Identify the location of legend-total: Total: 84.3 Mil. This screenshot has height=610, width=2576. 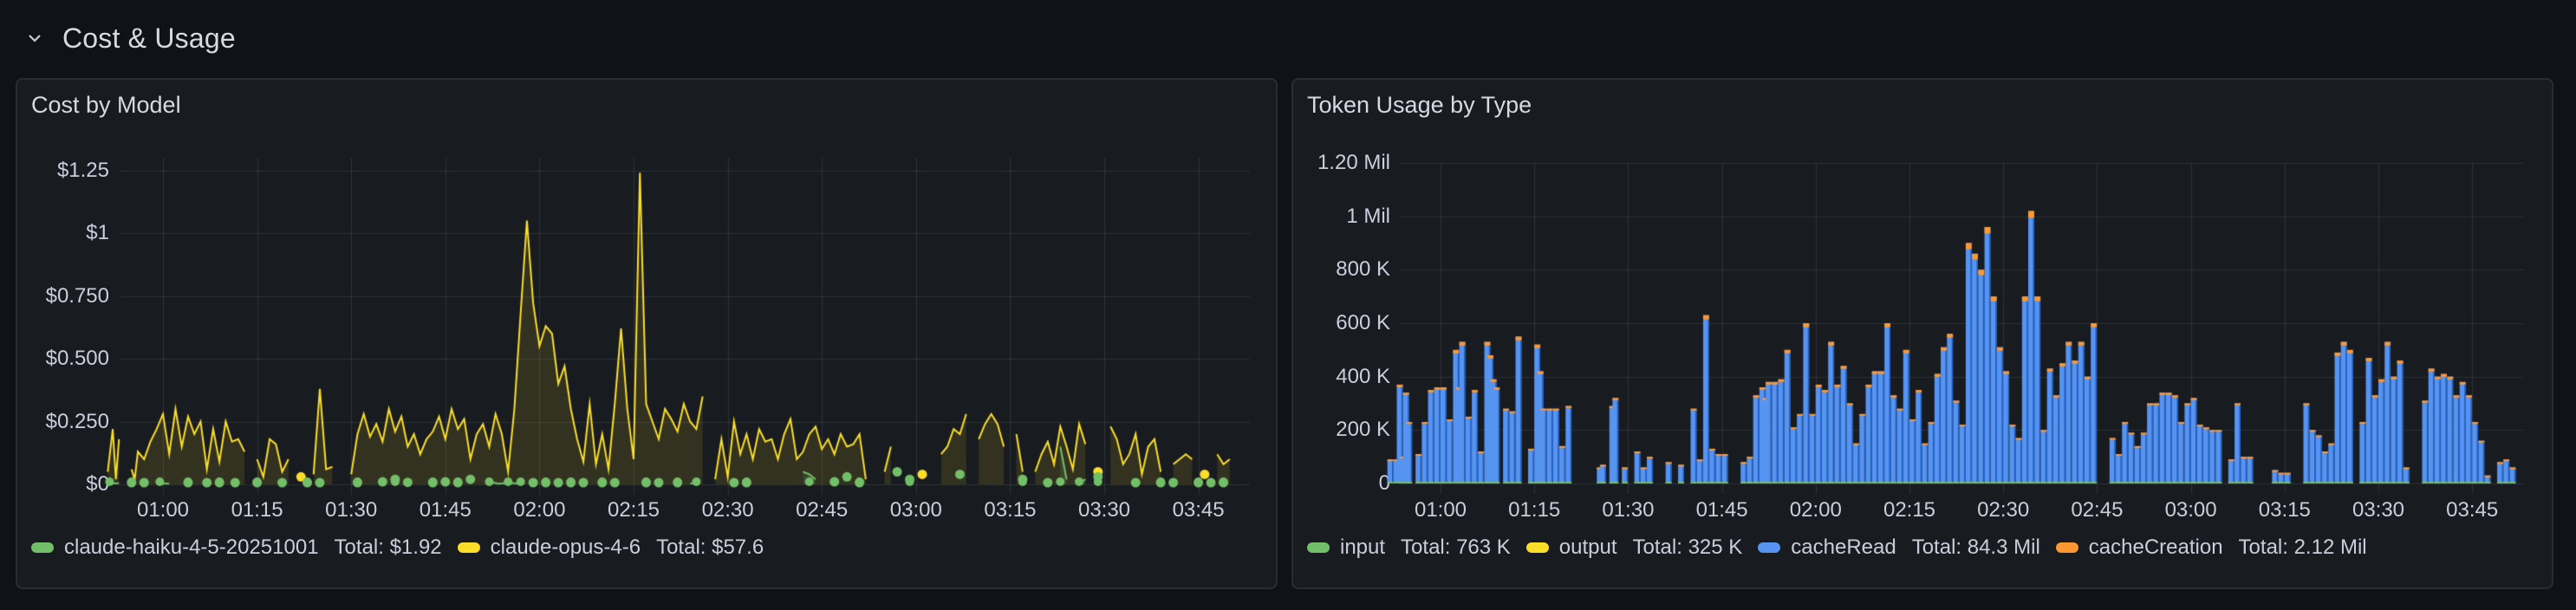
(1975, 547).